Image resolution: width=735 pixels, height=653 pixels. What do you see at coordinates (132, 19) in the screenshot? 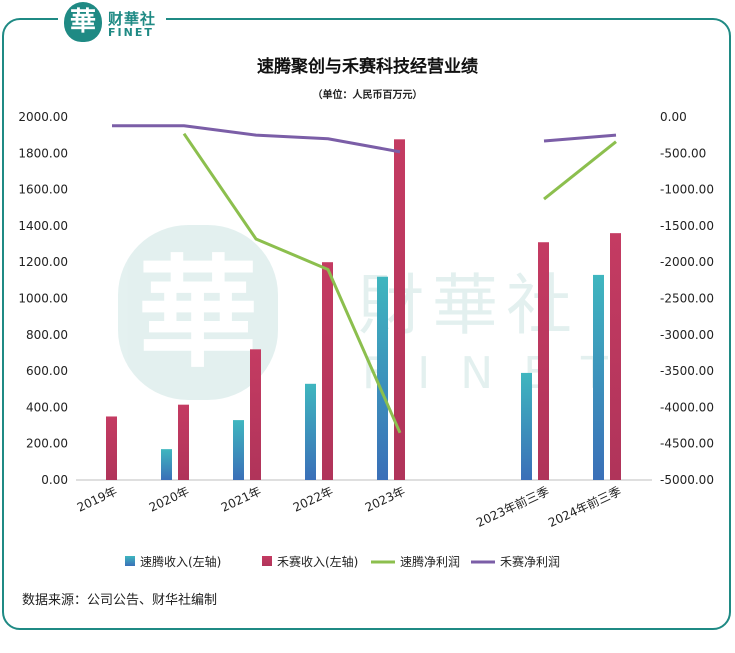
I see `logo-text-cn: 财華社` at bounding box center [132, 19].